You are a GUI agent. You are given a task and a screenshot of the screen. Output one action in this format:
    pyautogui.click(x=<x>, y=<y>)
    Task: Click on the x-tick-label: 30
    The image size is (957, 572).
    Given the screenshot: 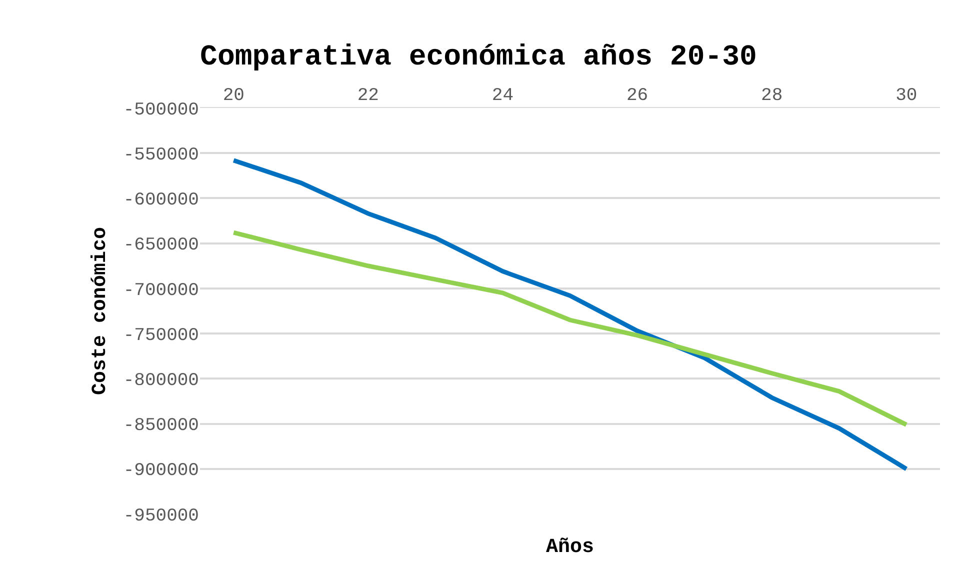 What is the action you would take?
    pyautogui.click(x=907, y=96)
    